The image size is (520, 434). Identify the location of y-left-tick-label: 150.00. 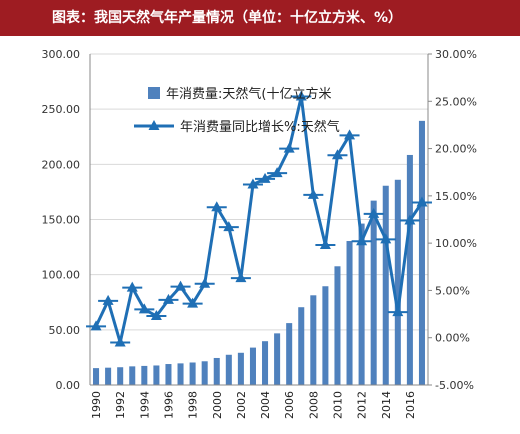
(61, 220).